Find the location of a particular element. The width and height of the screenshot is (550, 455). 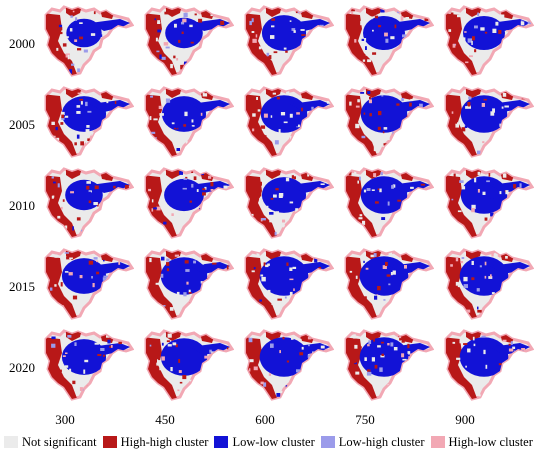

legend-item: High-high cluster is located at coordinates (155, 442).